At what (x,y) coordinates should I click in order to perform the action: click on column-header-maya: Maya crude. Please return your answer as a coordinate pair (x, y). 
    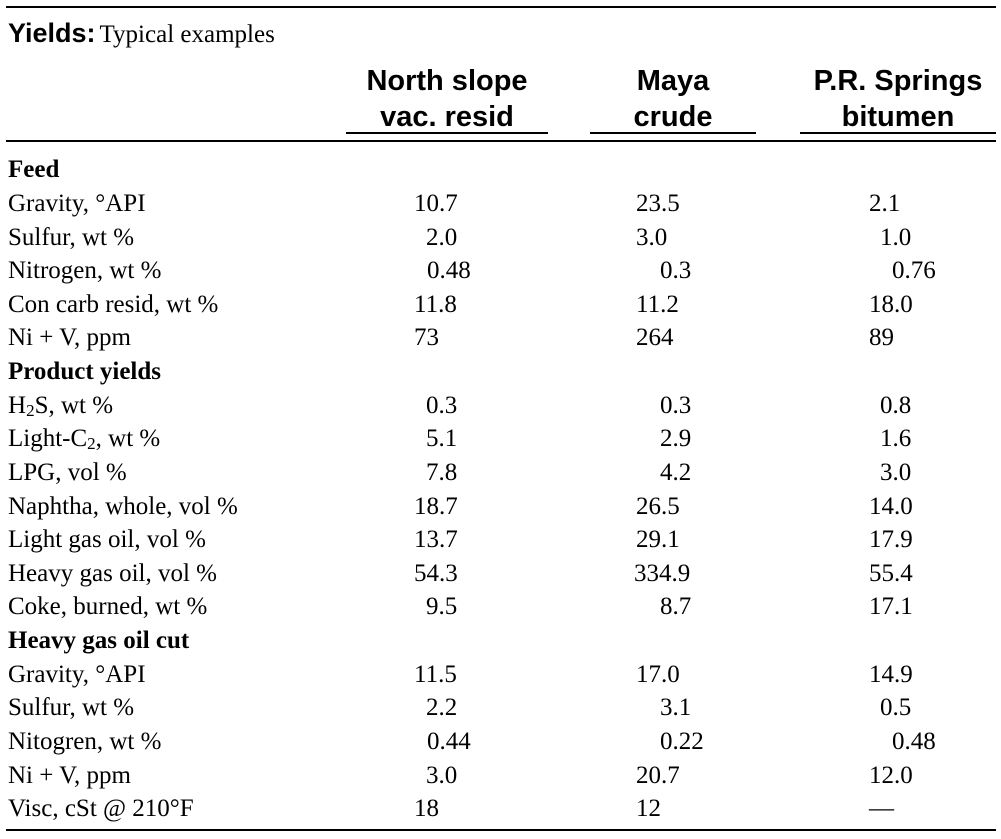
    Looking at the image, I should click on (673, 99).